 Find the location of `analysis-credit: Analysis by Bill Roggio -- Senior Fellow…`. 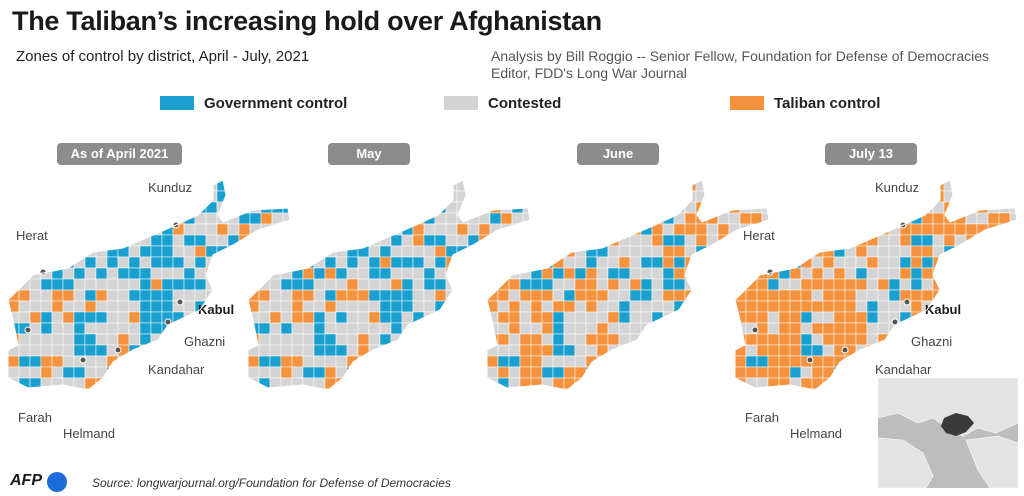

analysis-credit: Analysis by Bill Roggio -- Senior Fellow… is located at coordinates (740, 65).